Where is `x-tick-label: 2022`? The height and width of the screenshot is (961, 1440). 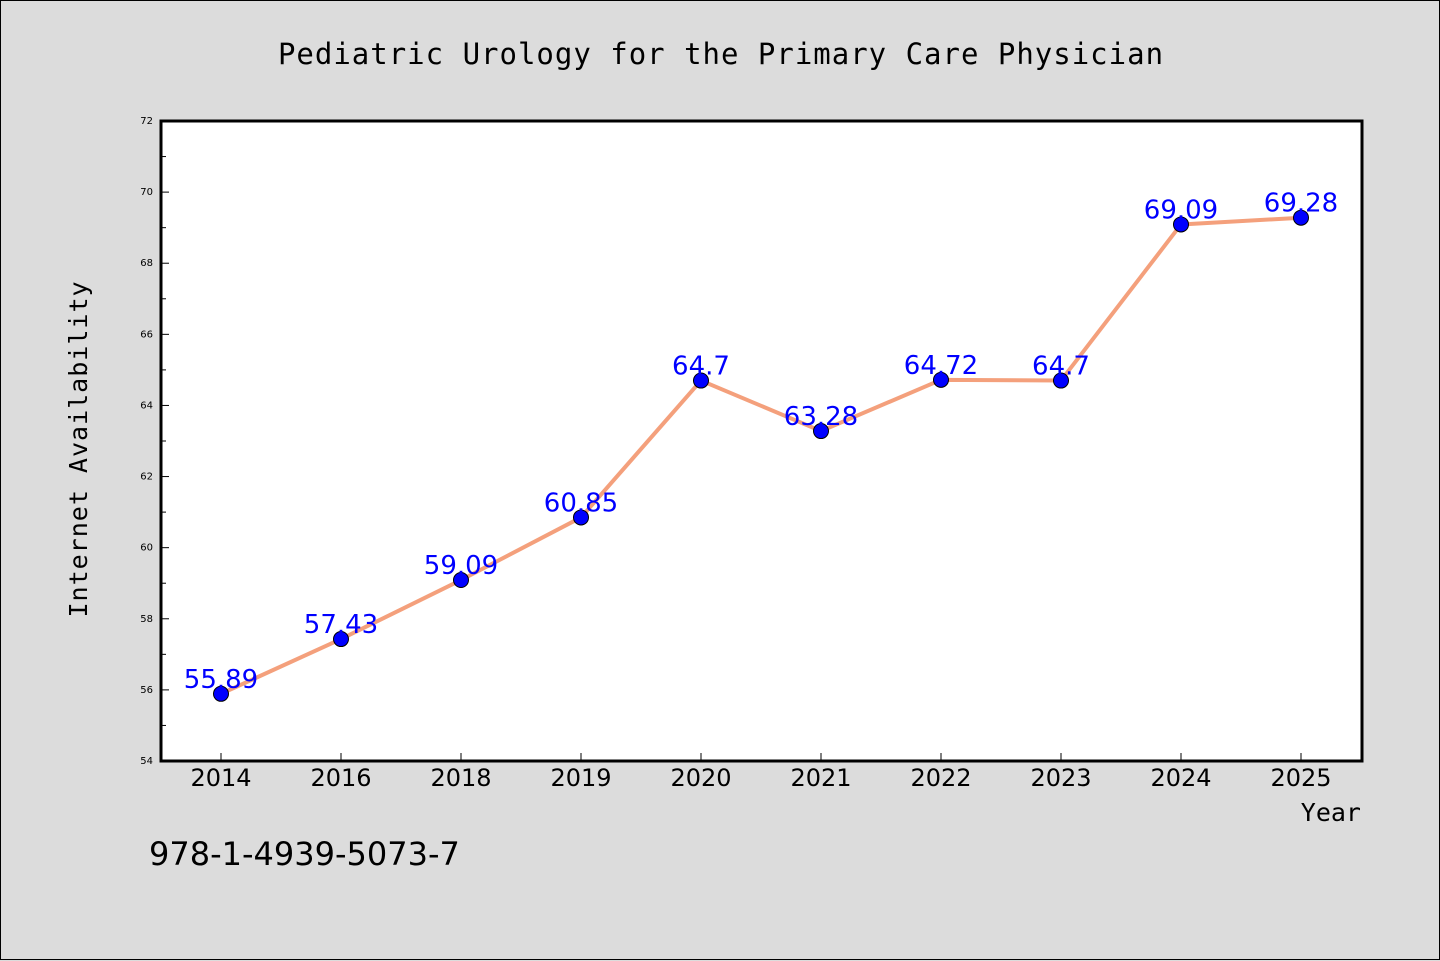 x-tick-label: 2022 is located at coordinates (940, 778).